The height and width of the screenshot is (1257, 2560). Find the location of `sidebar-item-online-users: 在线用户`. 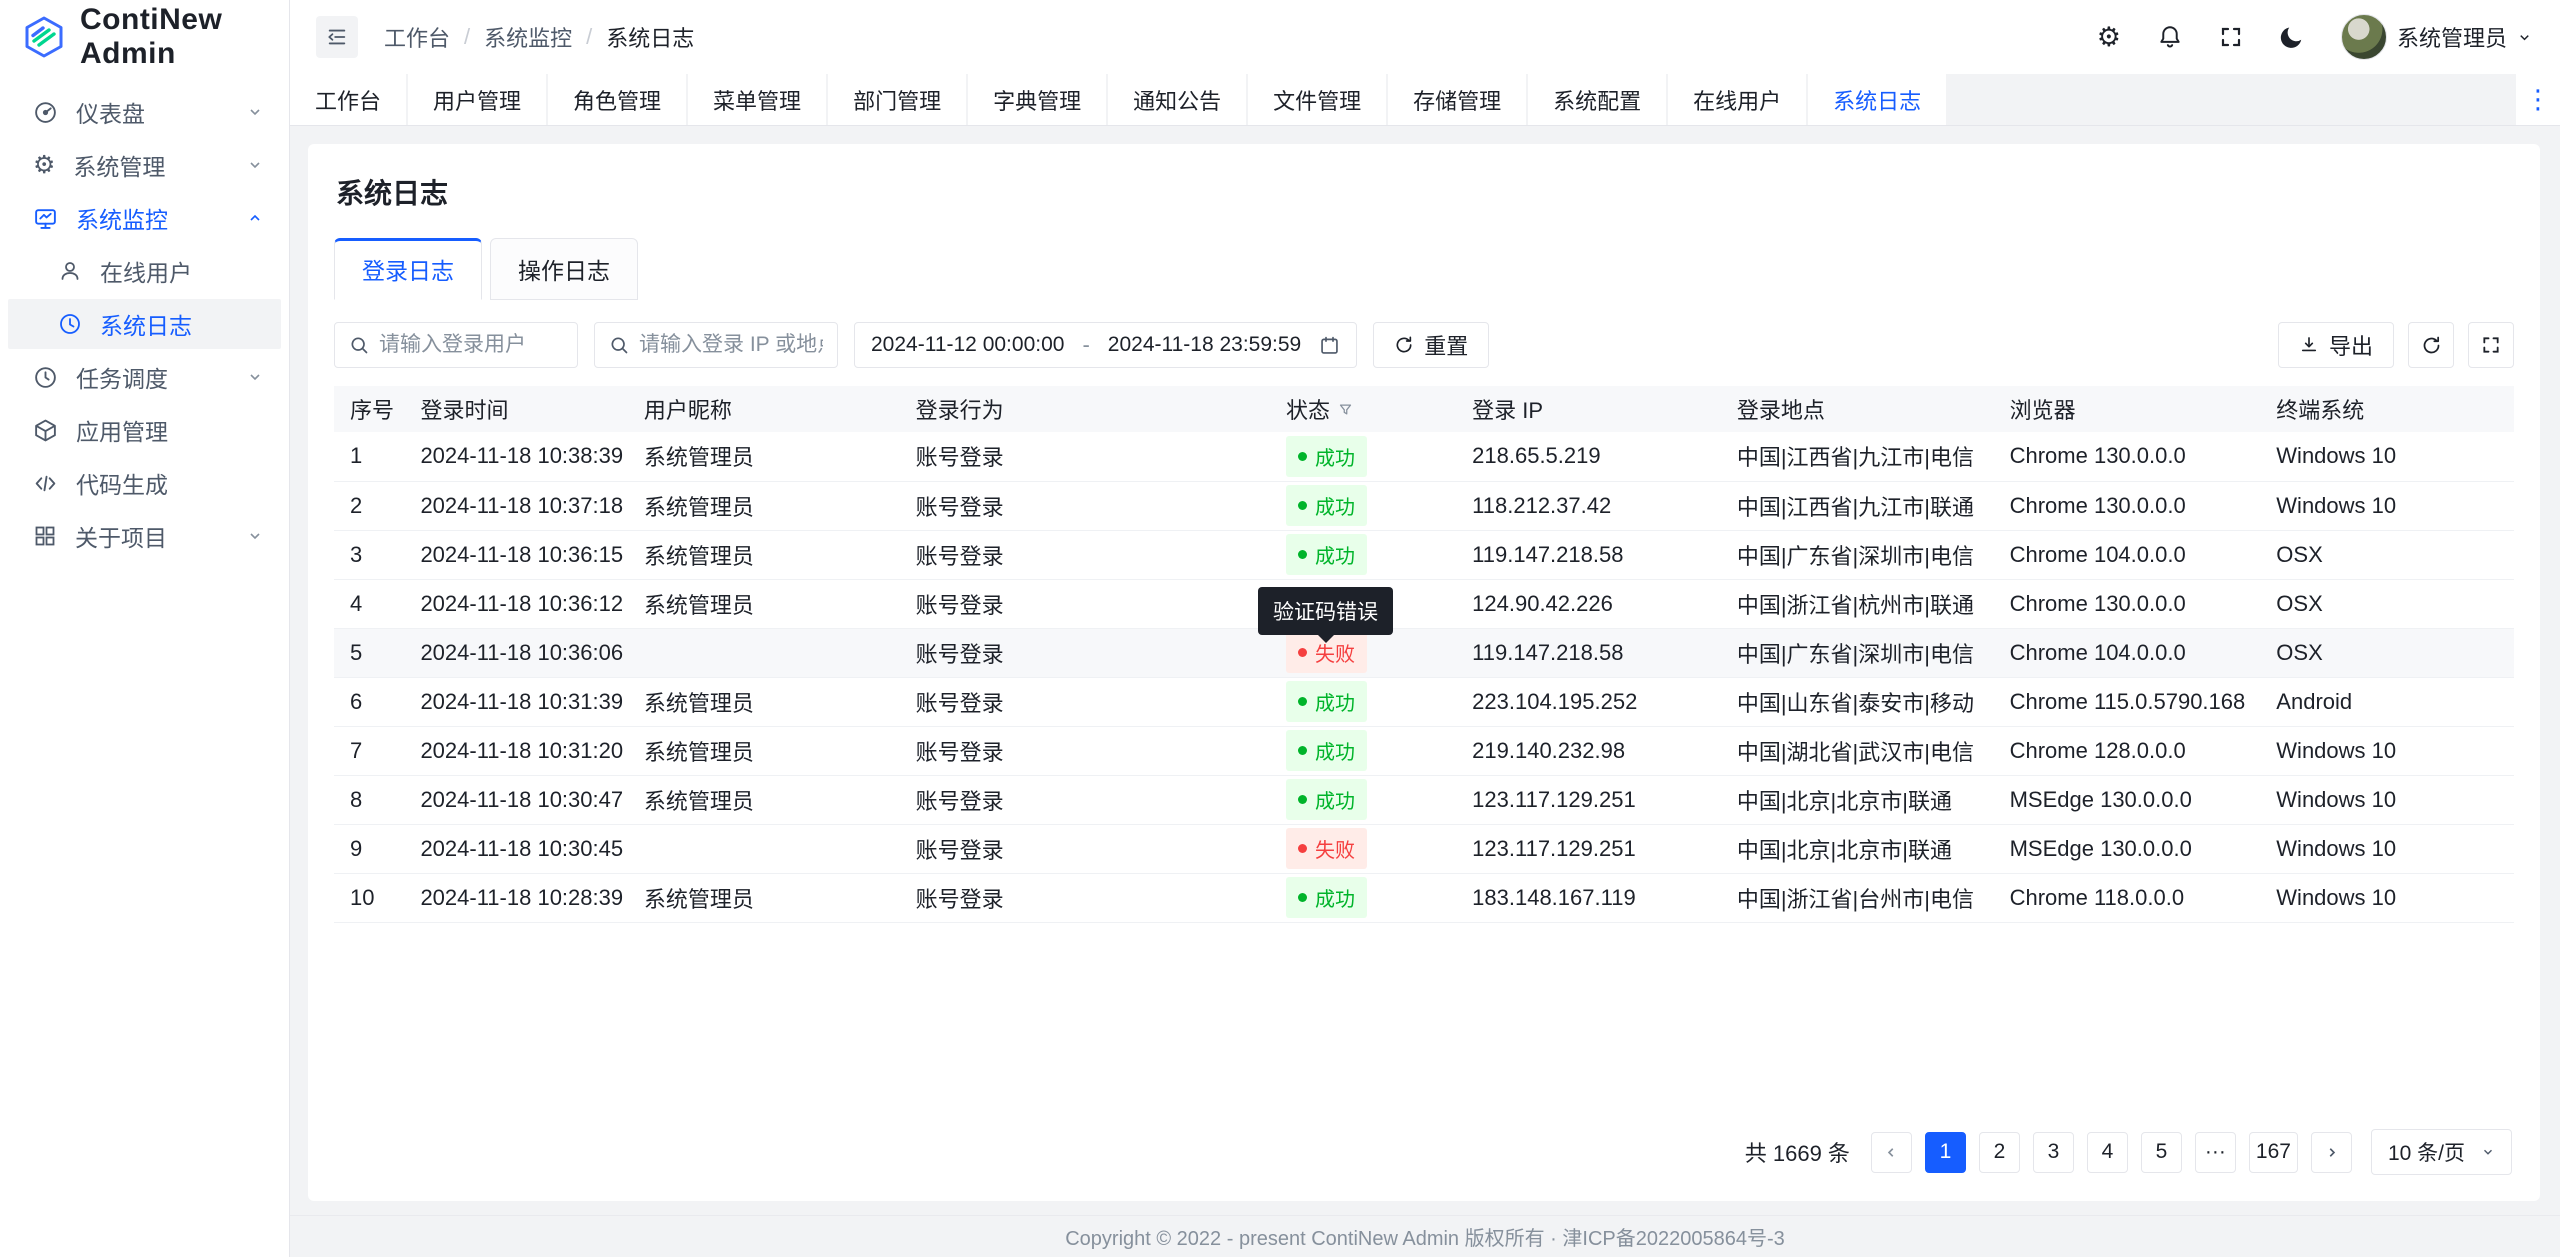

sidebar-item-online-users: 在线用户 is located at coordinates (144, 271).